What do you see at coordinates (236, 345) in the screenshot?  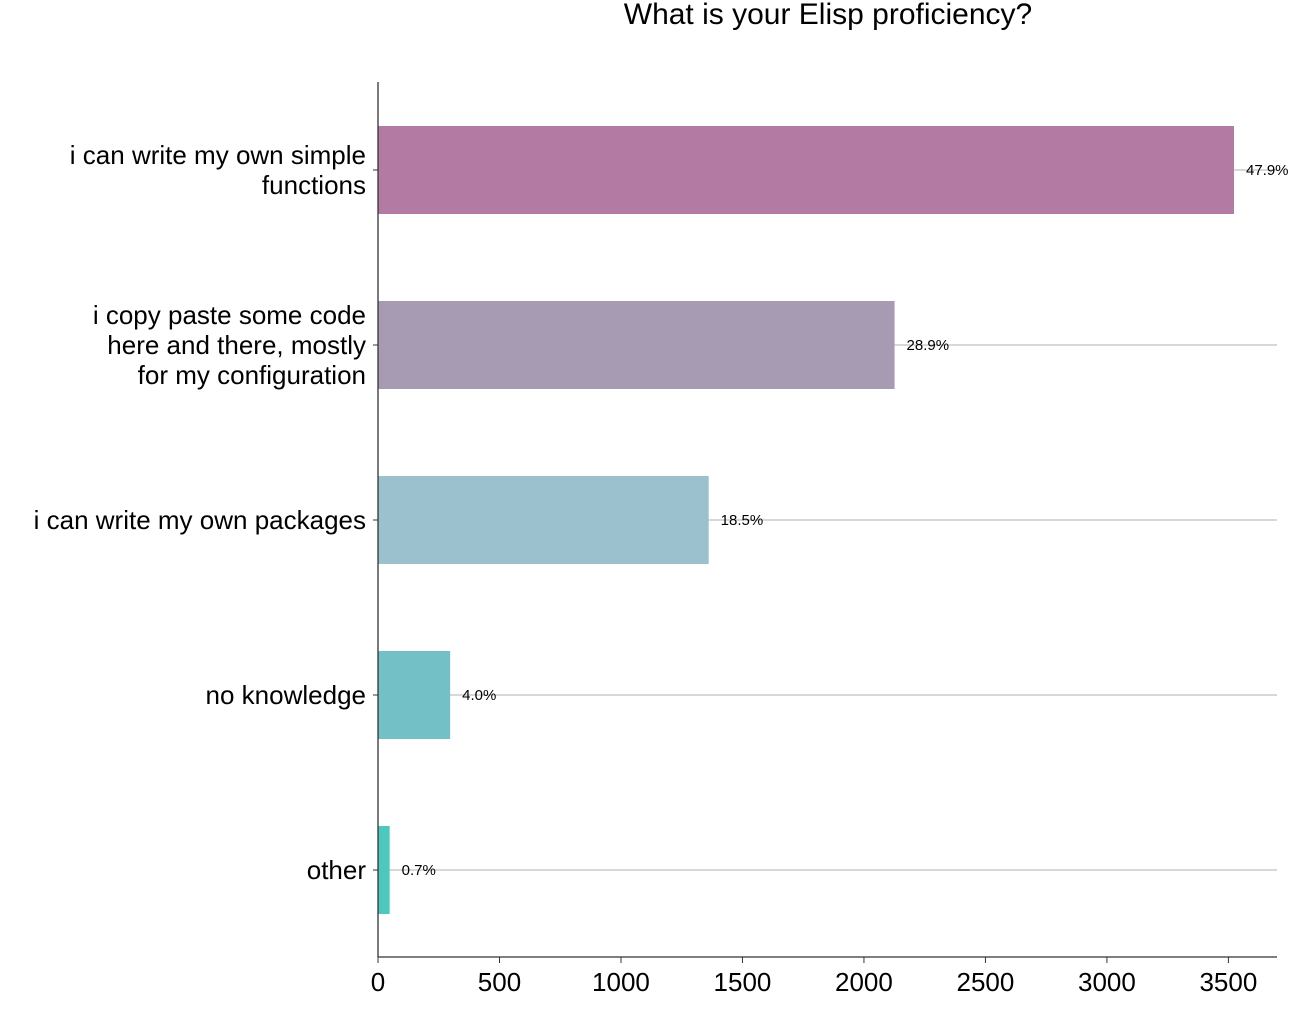 I see `y-tick-label: here and there, mostly` at bounding box center [236, 345].